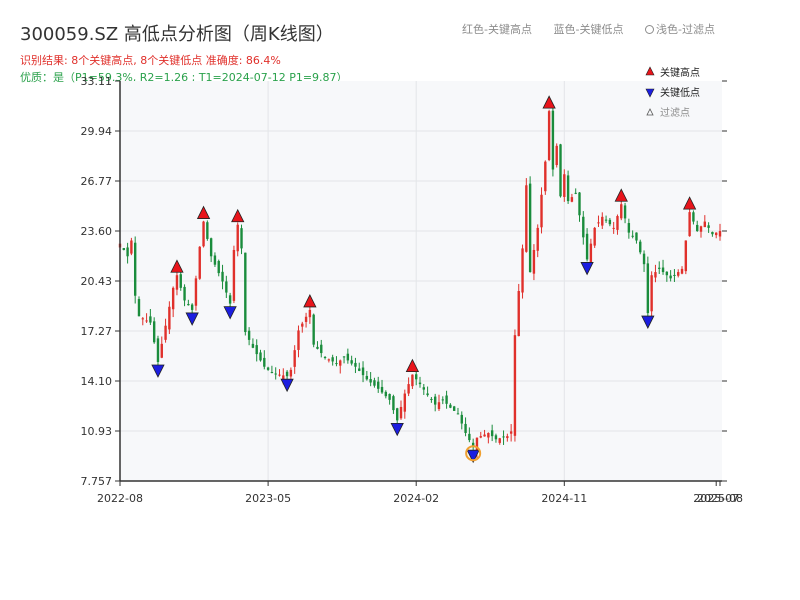 This screenshot has height=600, width=800. What do you see at coordinates (564, 498) in the screenshot?
I see `x-tick-label: 2024-11` at bounding box center [564, 498].